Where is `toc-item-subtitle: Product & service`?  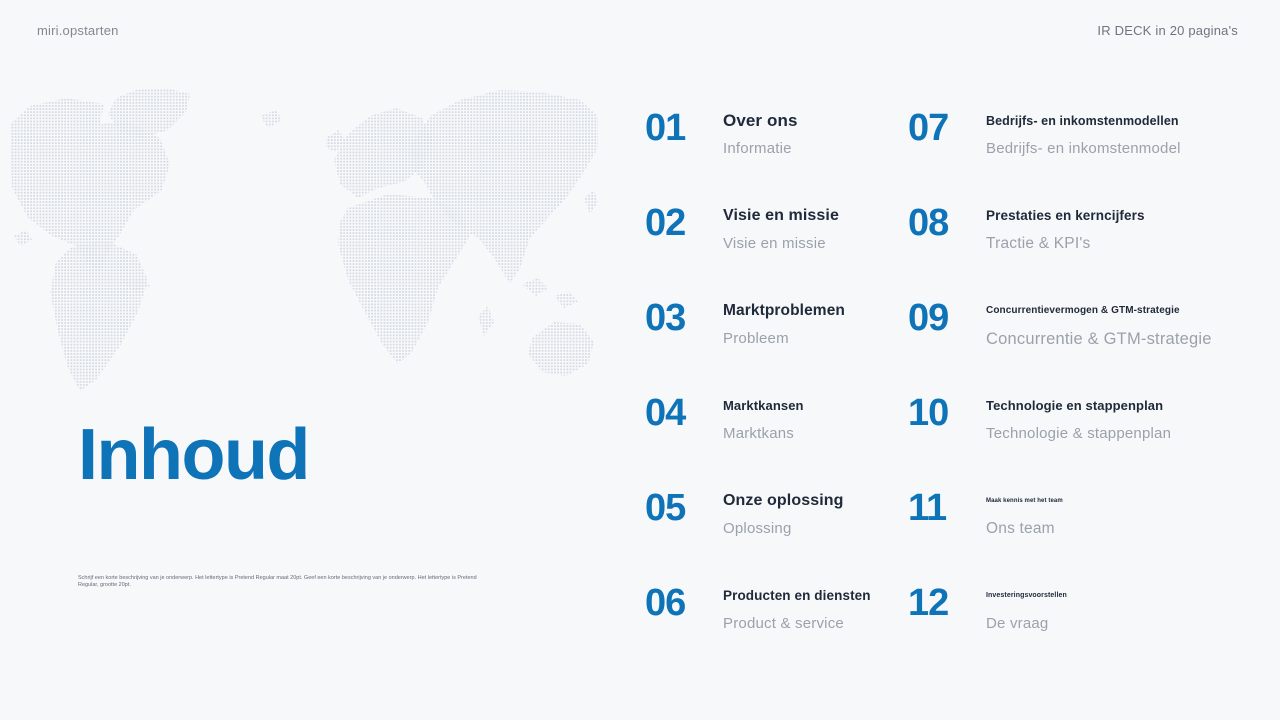
toc-item-subtitle: Product & service is located at coordinates (783, 623).